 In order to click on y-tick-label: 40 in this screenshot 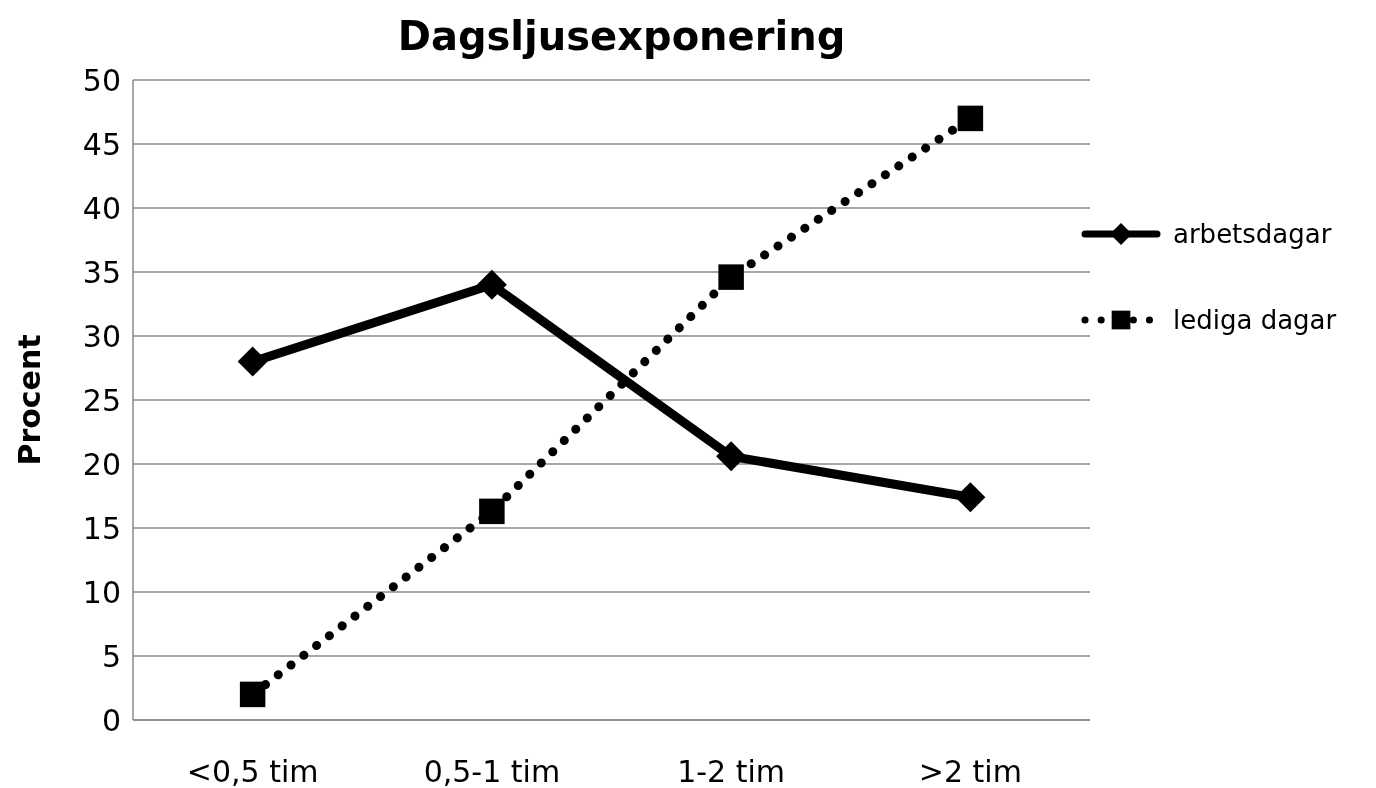, I will do `click(101, 208)`.